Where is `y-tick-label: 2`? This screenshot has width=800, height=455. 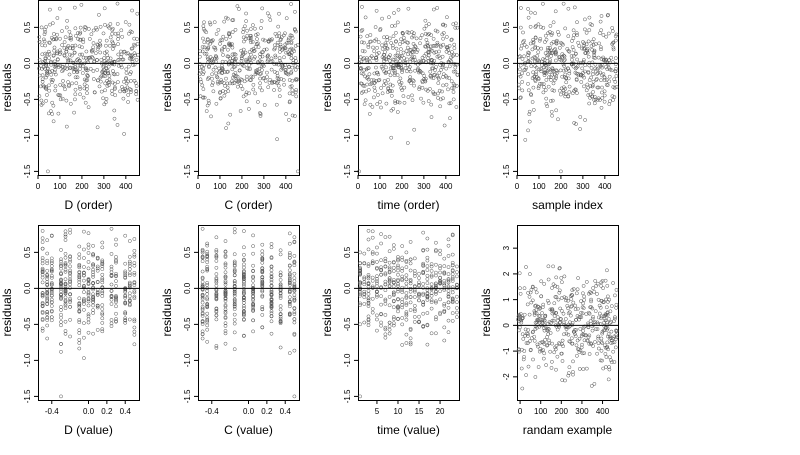
y-tick-label: 2 is located at coordinates (506, 273).